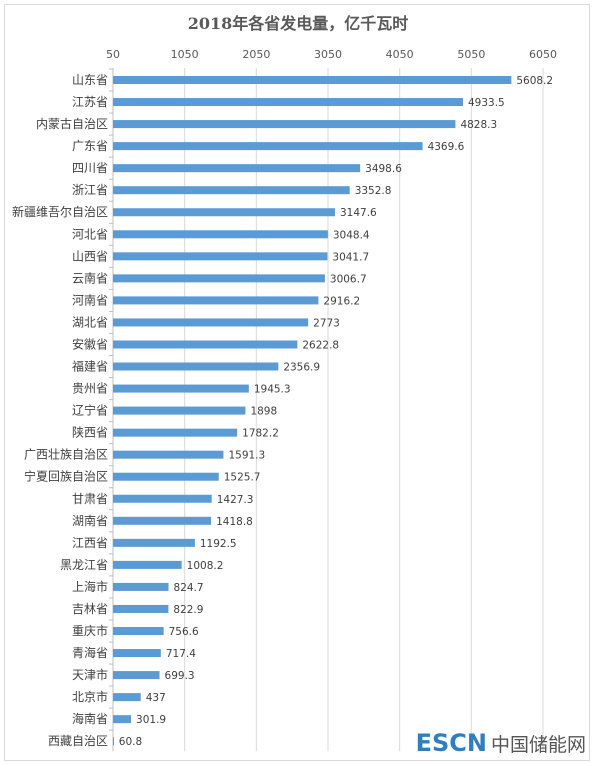  Describe the element at coordinates (90, 696) in the screenshot. I see `category-label: 北京市` at that location.